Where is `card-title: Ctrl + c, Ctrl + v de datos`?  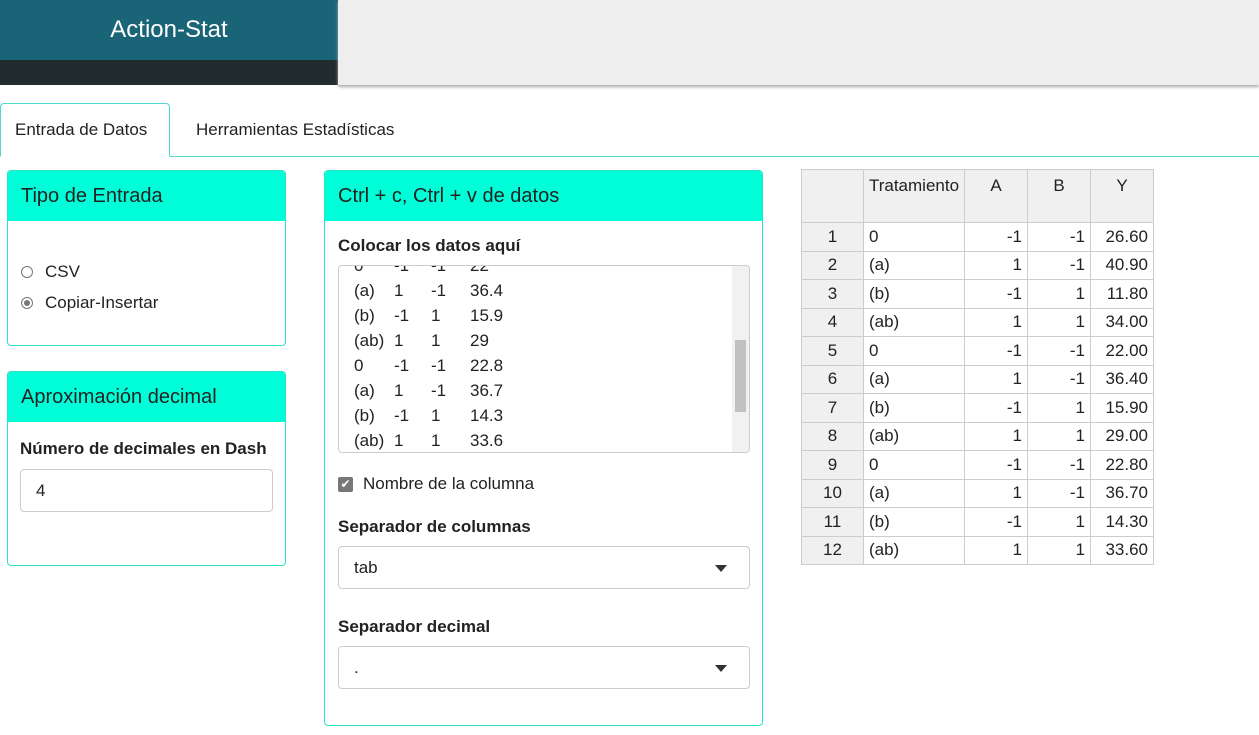 card-title: Ctrl + c, Ctrl + v de datos is located at coordinates (543, 196).